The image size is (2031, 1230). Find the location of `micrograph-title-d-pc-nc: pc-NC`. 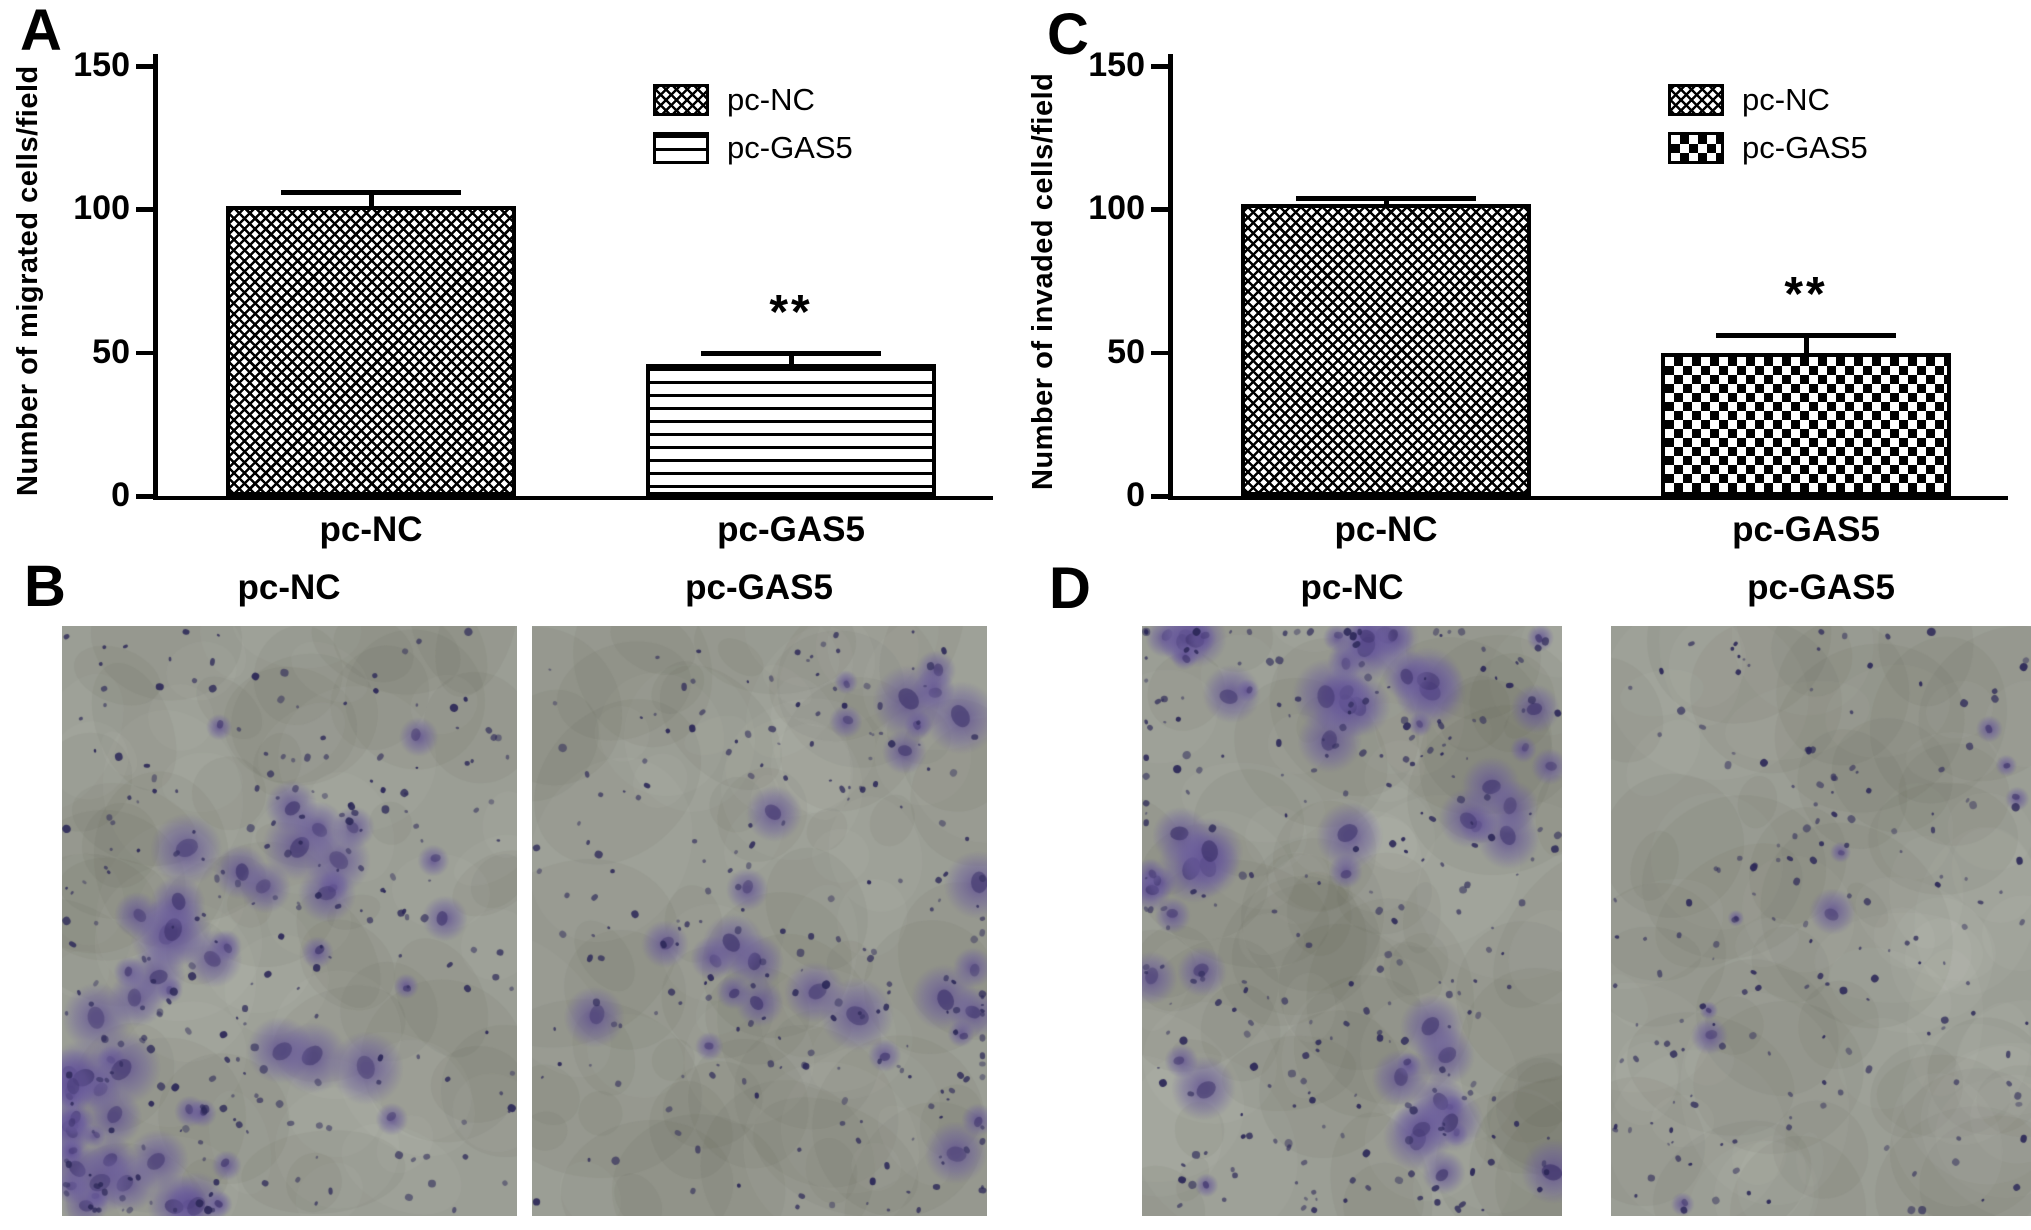

micrograph-title-d-pc-nc: pc-NC is located at coordinates (1352, 587).